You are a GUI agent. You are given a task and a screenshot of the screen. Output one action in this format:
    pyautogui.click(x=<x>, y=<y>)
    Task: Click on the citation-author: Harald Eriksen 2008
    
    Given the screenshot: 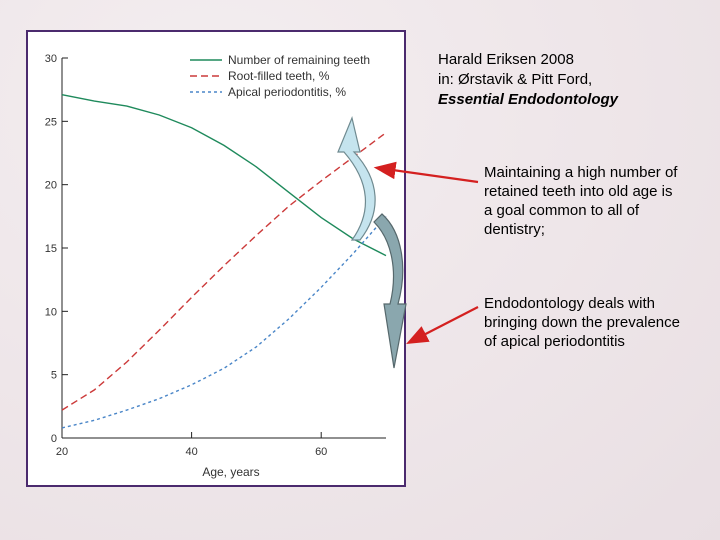 What is the action you would take?
    pyautogui.click(x=506, y=59)
    